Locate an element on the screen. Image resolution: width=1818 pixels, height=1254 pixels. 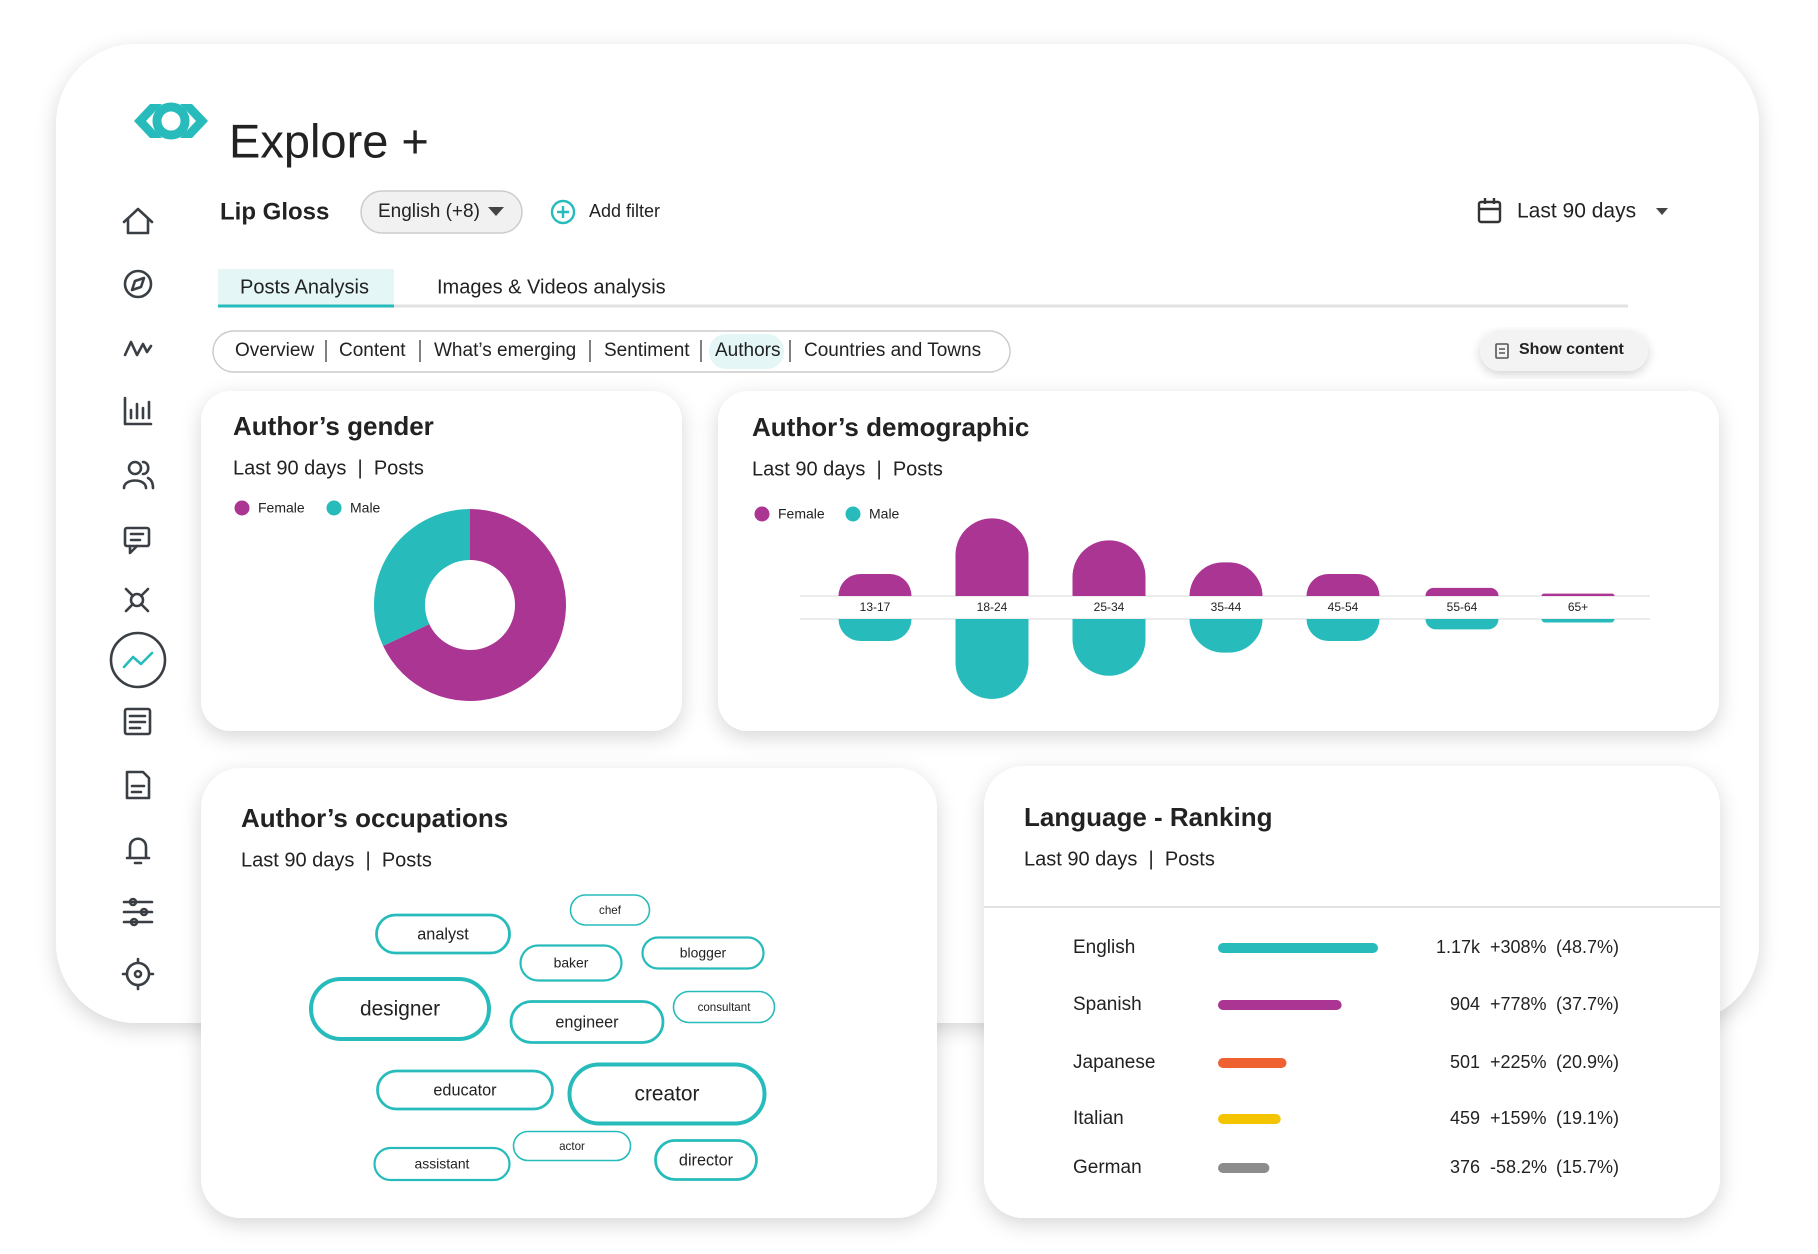
stats-icon is located at coordinates (138, 411).